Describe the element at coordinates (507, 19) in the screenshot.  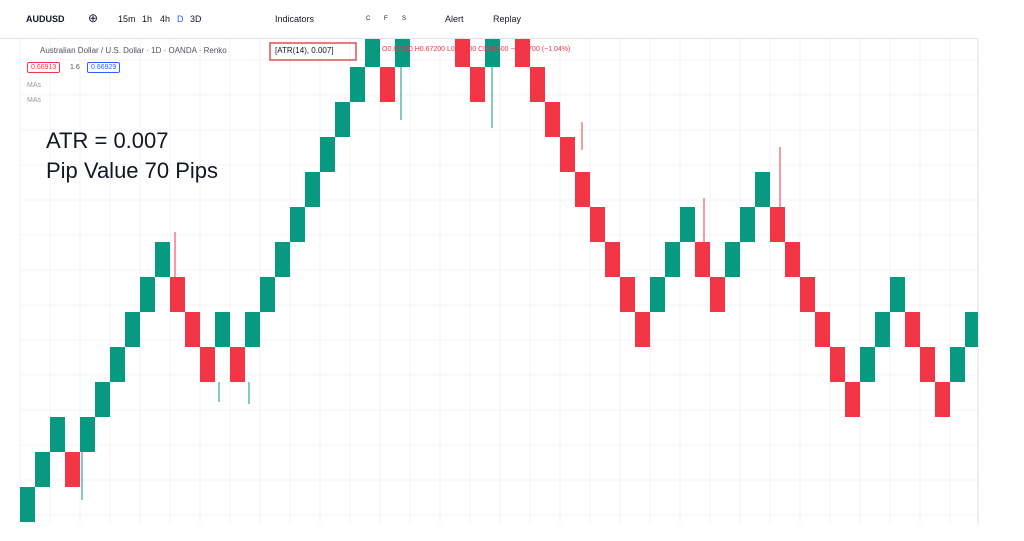
I see `replay: Replay` at that location.